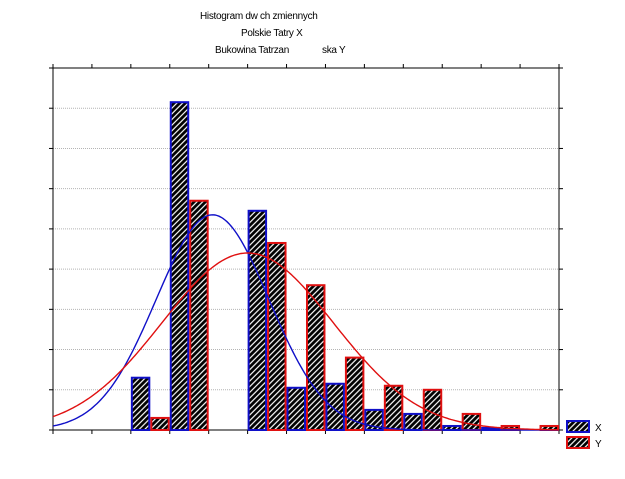 This screenshot has height=479, width=625. What do you see at coordinates (272, 33) in the screenshot?
I see `chart-subtitle-x: Polskie Tatry X` at bounding box center [272, 33].